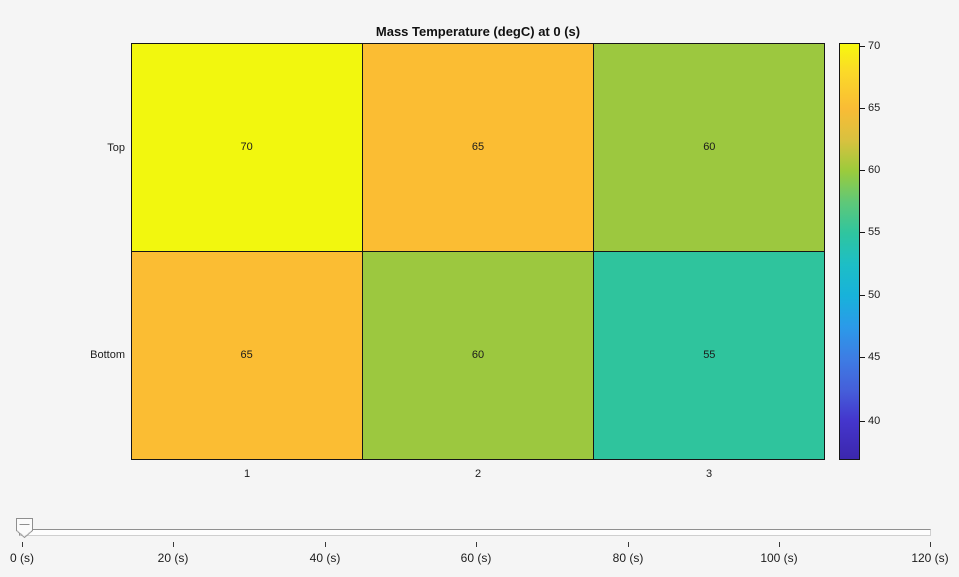 This screenshot has height=577, width=959. I want to click on colorbar-tick-label: 70, so click(874, 46).